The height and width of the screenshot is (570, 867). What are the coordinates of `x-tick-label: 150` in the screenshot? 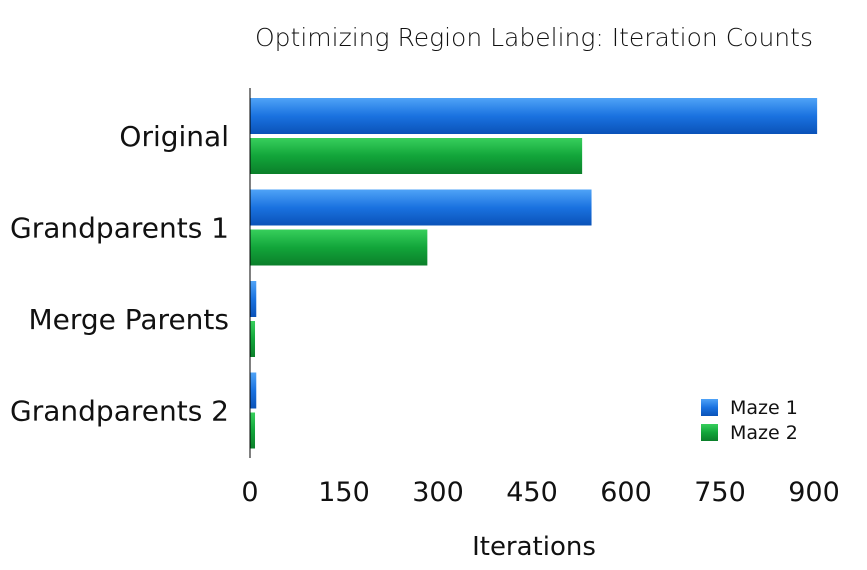 It's located at (344, 492).